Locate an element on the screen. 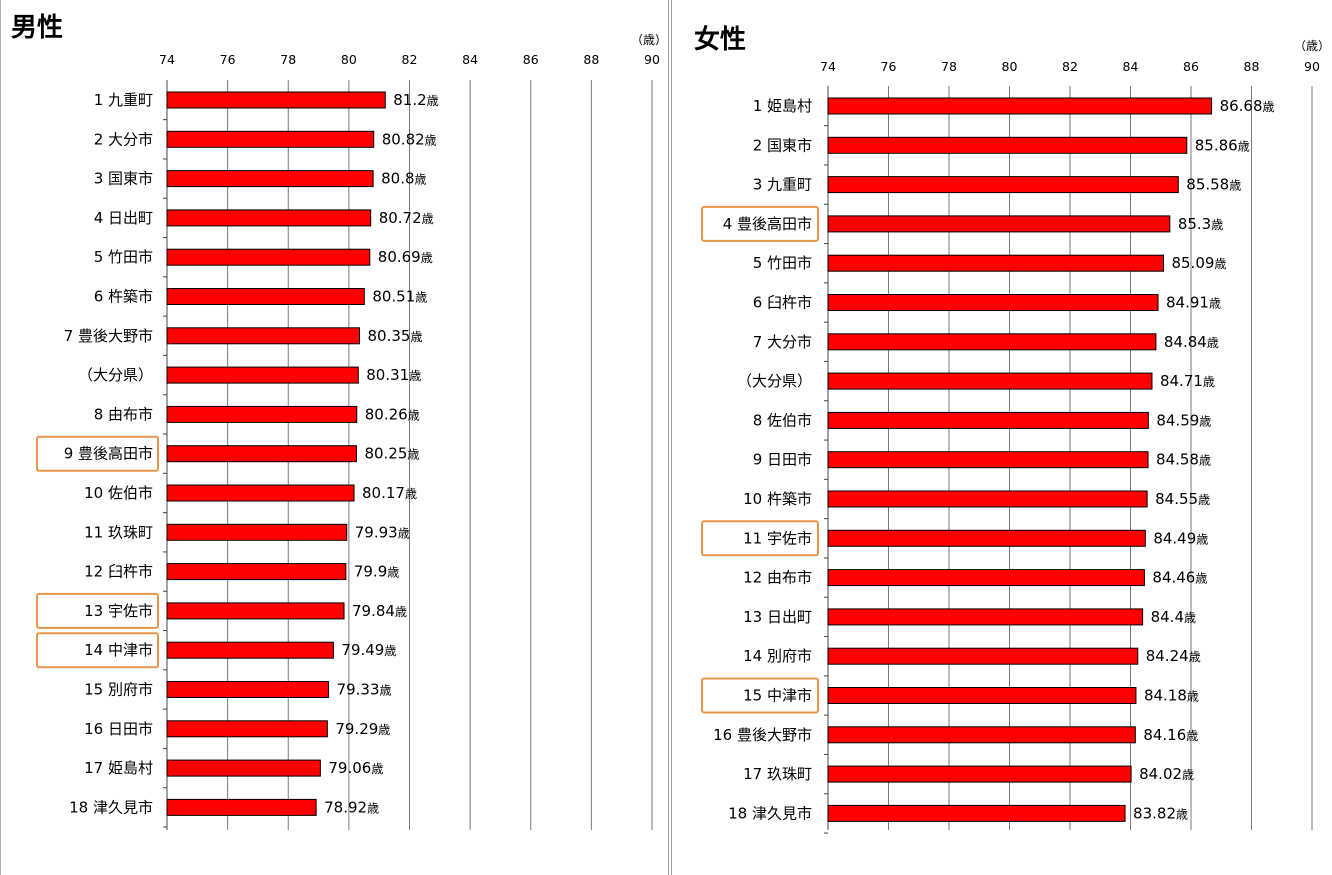 The image size is (1332, 875). category-label: 8 由布市 is located at coordinates (123, 414).